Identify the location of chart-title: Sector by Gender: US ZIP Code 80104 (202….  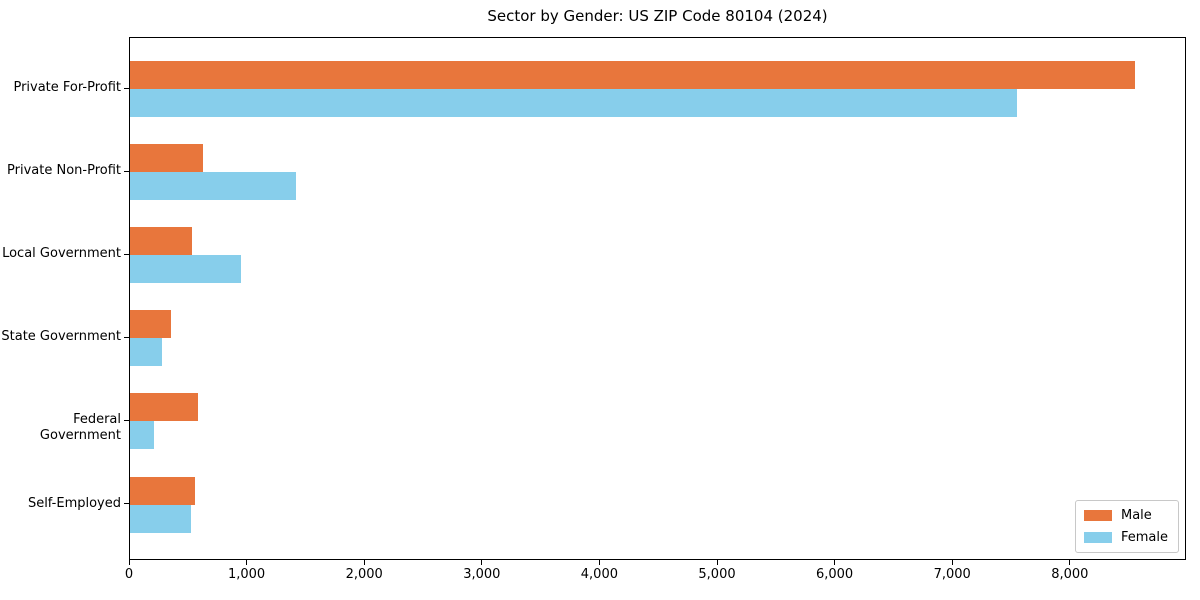
(657, 16).